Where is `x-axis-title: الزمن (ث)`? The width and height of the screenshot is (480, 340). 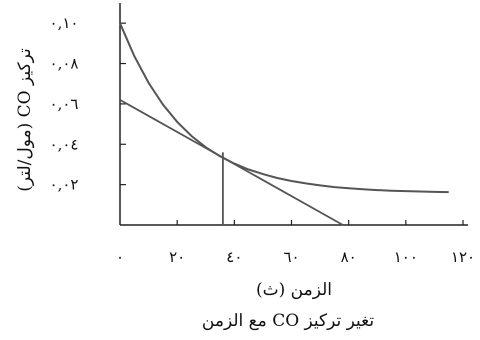
x-axis-title: الزمن (ث) is located at coordinates (294, 290).